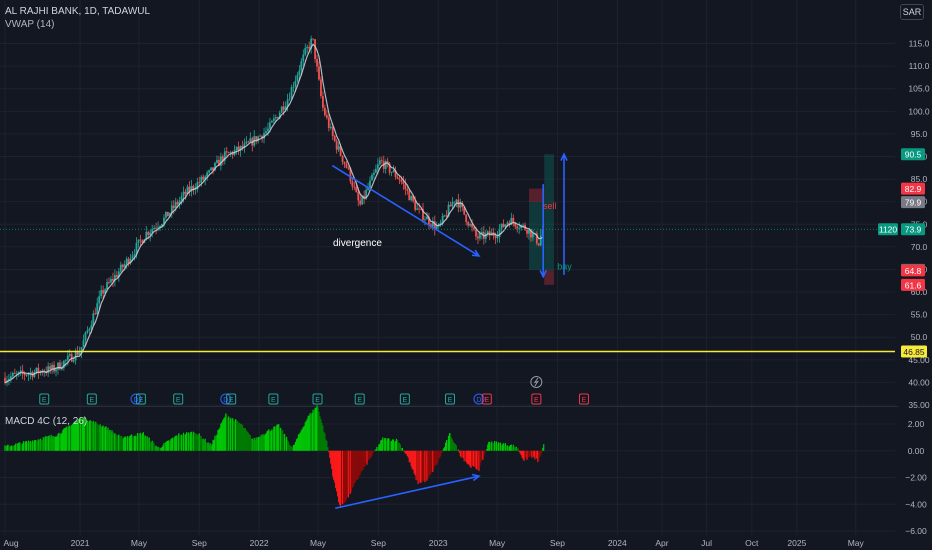 This screenshot has width=932, height=550. I want to click on macd-legend: MACD 4C (12, 26), so click(46, 421).